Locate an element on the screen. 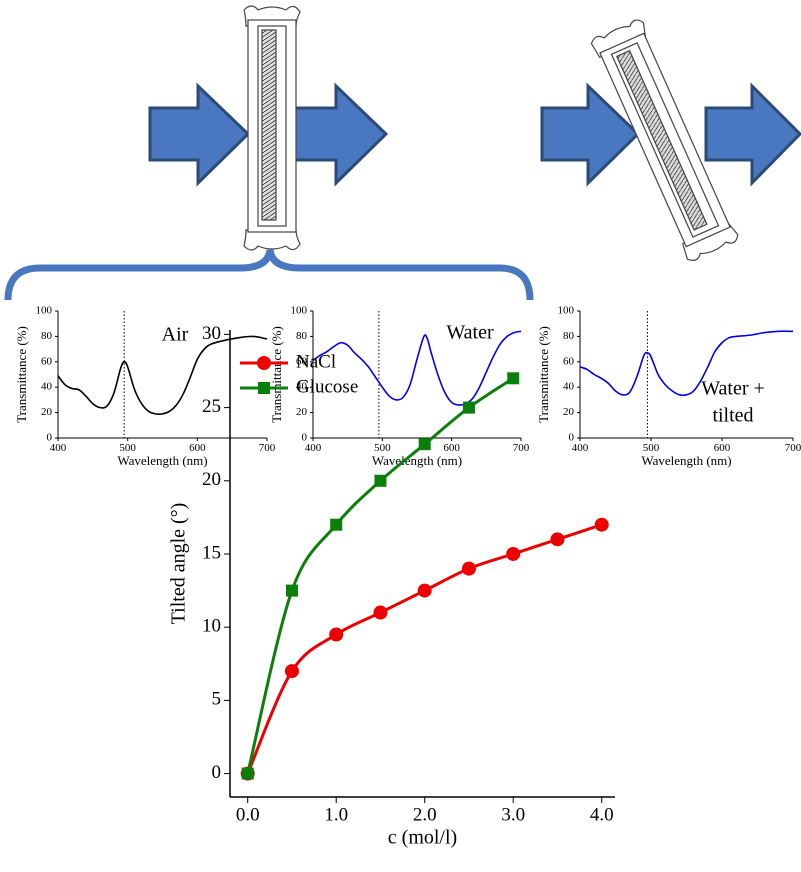  slide is located at coordinates (272, 128).